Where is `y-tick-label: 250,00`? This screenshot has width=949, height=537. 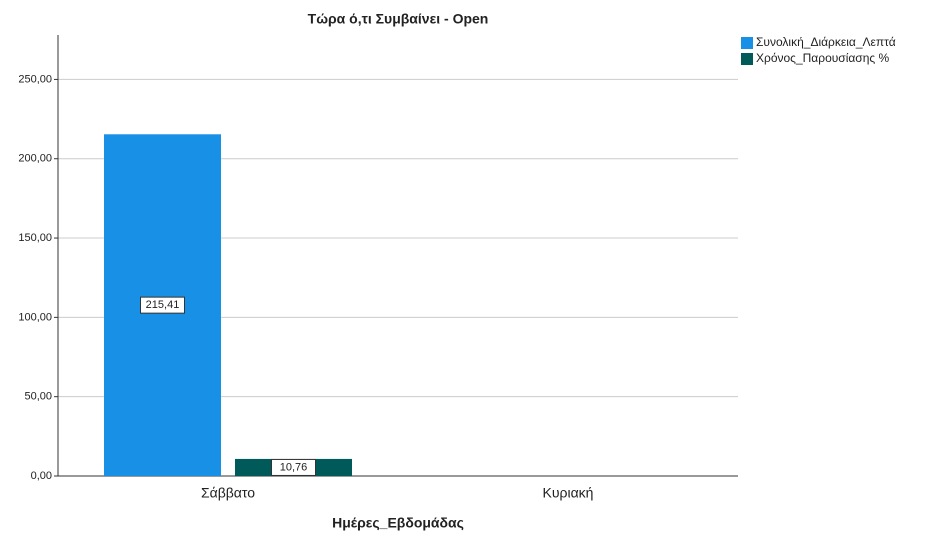 y-tick-label: 250,00 is located at coordinates (35, 79).